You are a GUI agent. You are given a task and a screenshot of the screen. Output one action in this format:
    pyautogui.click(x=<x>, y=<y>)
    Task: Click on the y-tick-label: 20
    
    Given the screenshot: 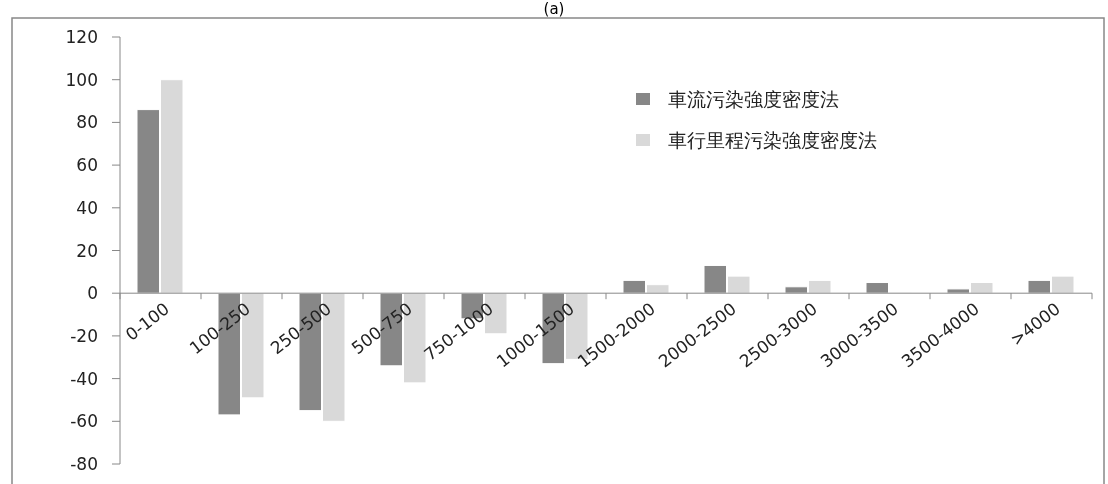 What is the action you would take?
    pyautogui.click(x=87, y=250)
    